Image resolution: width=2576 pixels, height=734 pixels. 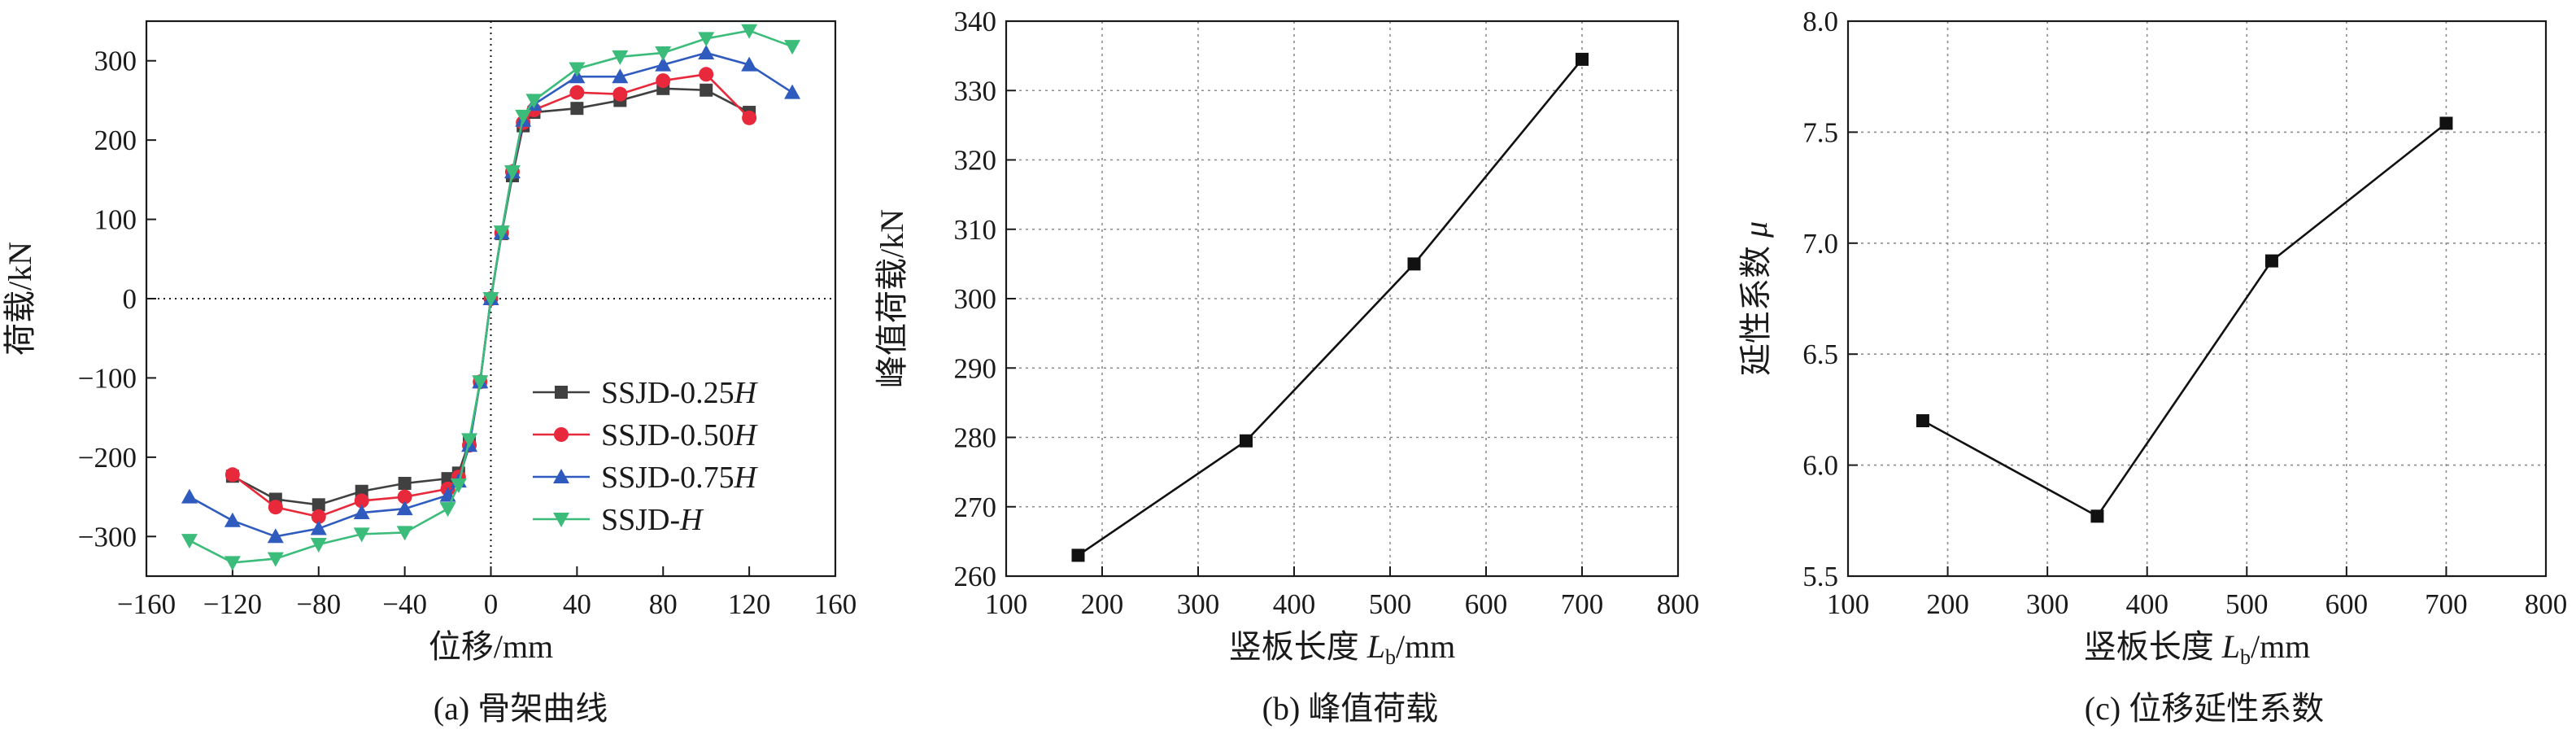 What do you see at coordinates (975, 438) in the screenshot?
I see `y-tick-label: 280` at bounding box center [975, 438].